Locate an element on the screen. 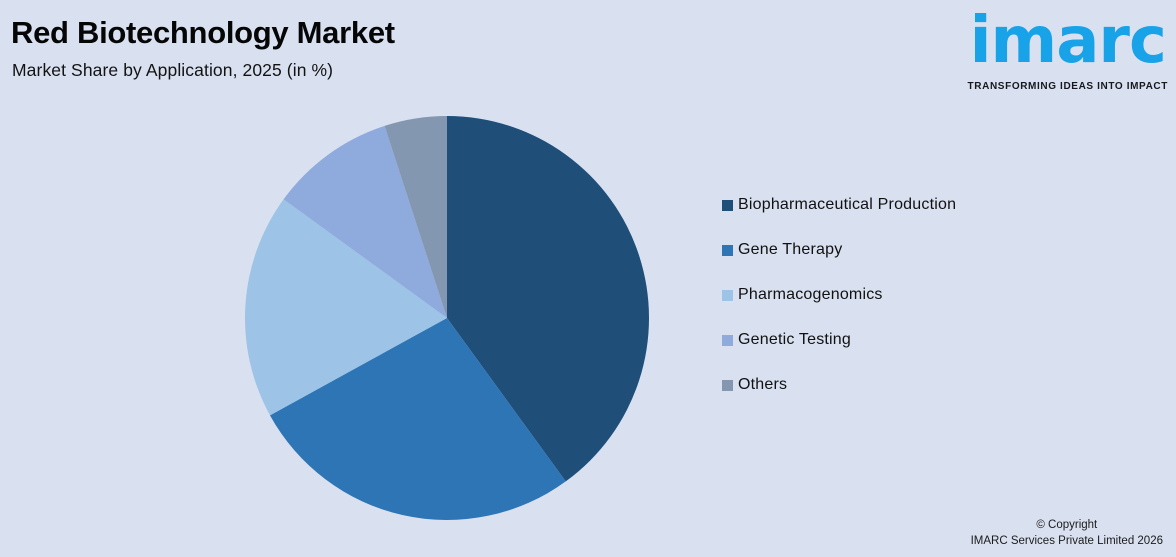 The height and width of the screenshot is (557, 1176). legend-label: Biopharmaceutical Production is located at coordinates (847, 204).